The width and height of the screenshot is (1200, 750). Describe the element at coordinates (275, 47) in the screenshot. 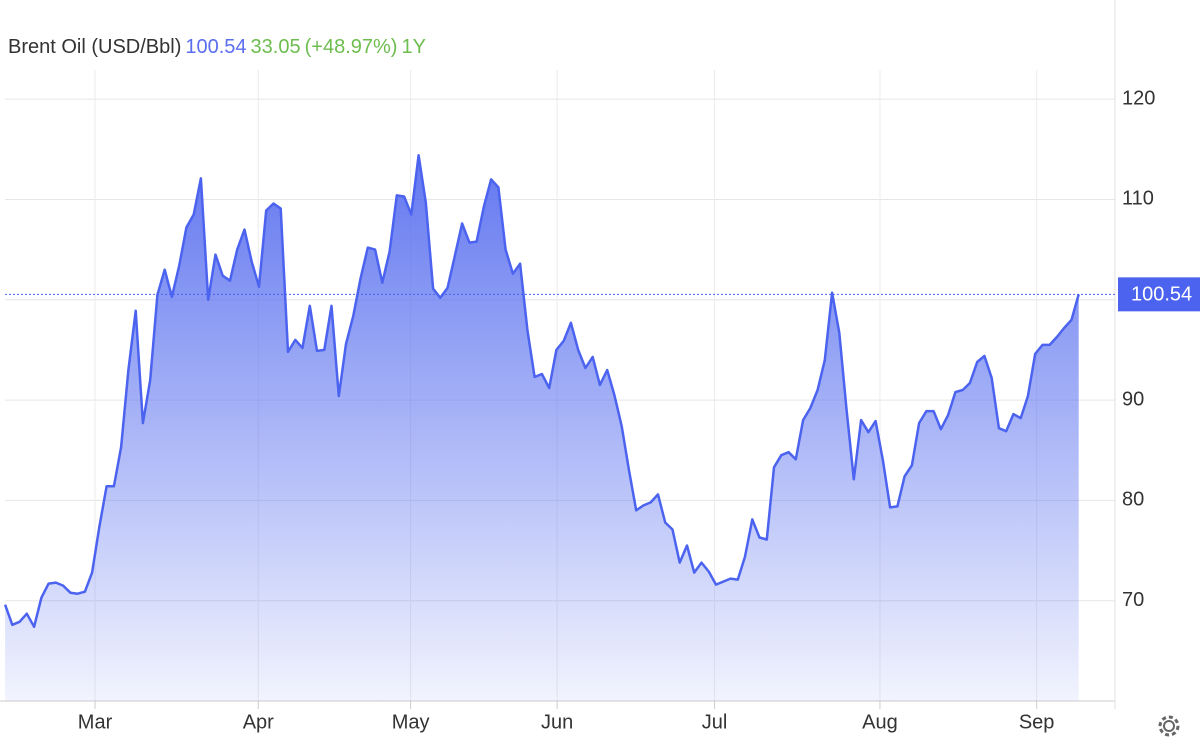

I see `change: 33.05` at that location.